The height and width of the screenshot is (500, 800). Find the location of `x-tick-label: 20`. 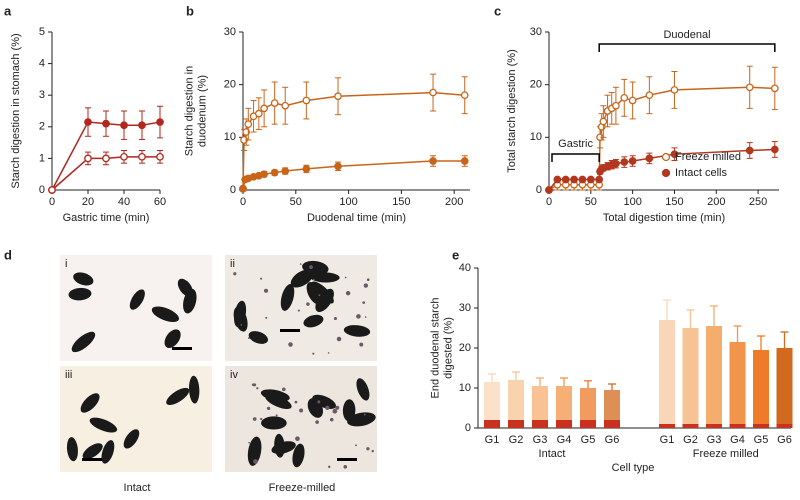

x-tick-label: 20 is located at coordinates (88, 202).